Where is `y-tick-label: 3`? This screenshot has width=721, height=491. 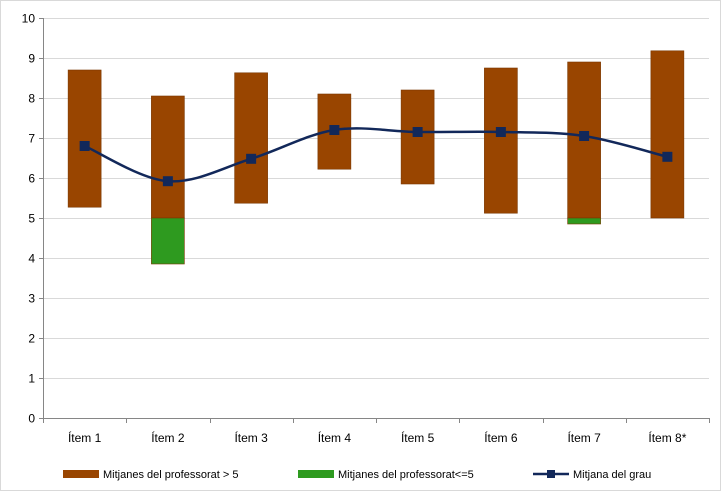 y-tick-label: 3 is located at coordinates (31, 299).